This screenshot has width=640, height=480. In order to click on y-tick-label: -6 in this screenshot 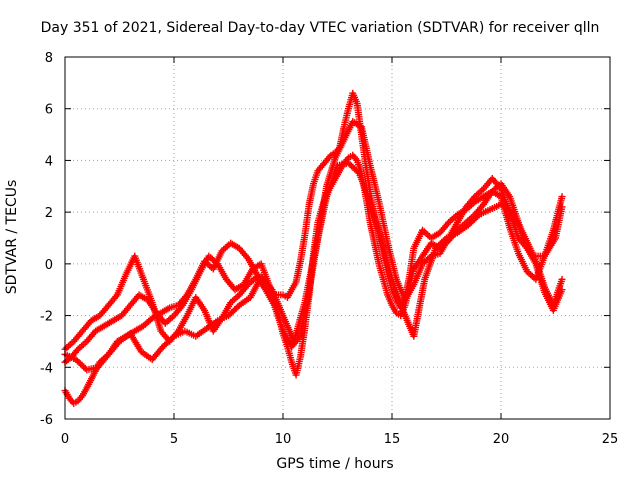, I will do `click(46, 420)`.